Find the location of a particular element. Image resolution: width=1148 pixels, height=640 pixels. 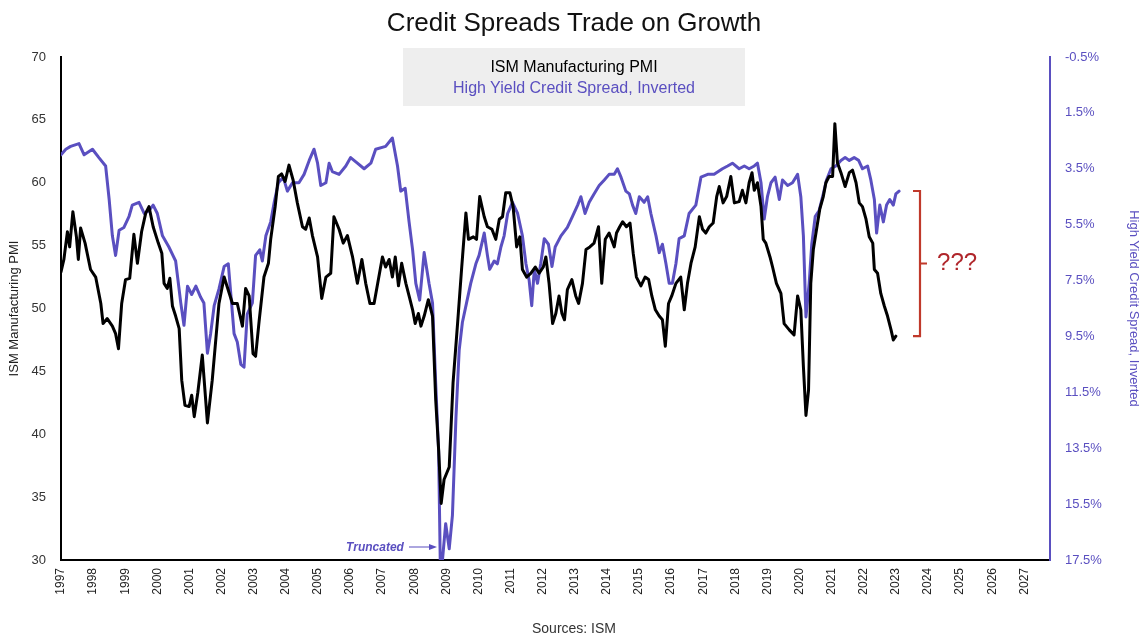

x-tick-label: 2011 is located at coordinates (509, 580).